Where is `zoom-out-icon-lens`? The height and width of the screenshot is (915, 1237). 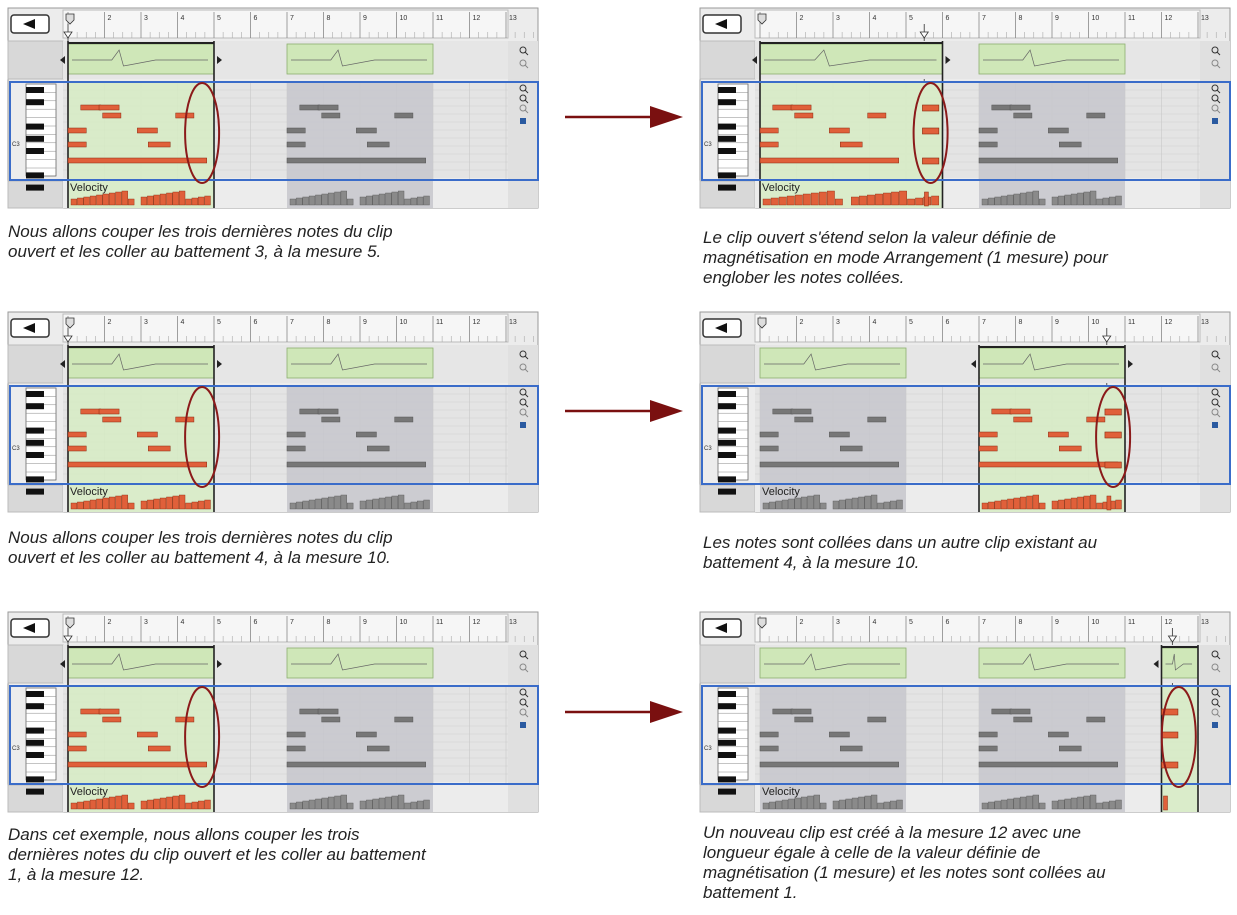
zoom-out-icon-lens is located at coordinates (523, 367).